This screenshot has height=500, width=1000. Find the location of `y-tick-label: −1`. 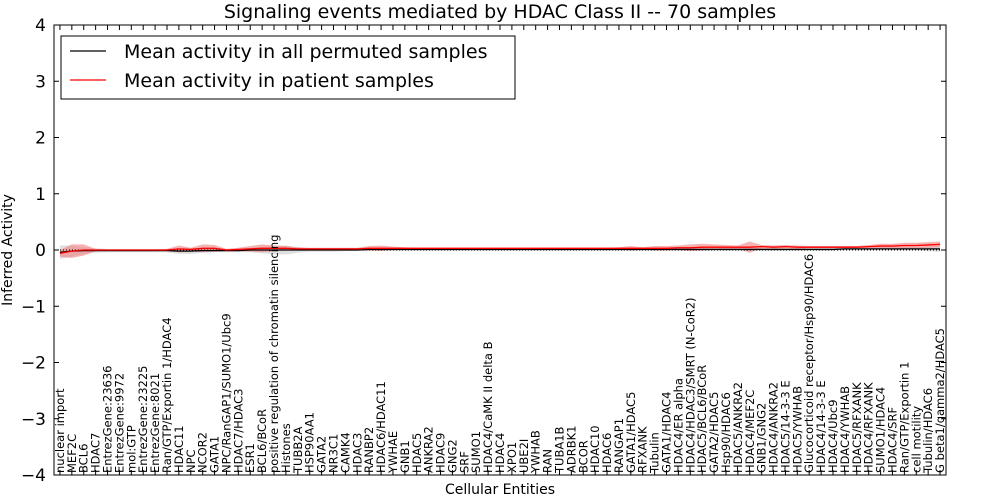

y-tick-label: −1 is located at coordinates (33, 307).